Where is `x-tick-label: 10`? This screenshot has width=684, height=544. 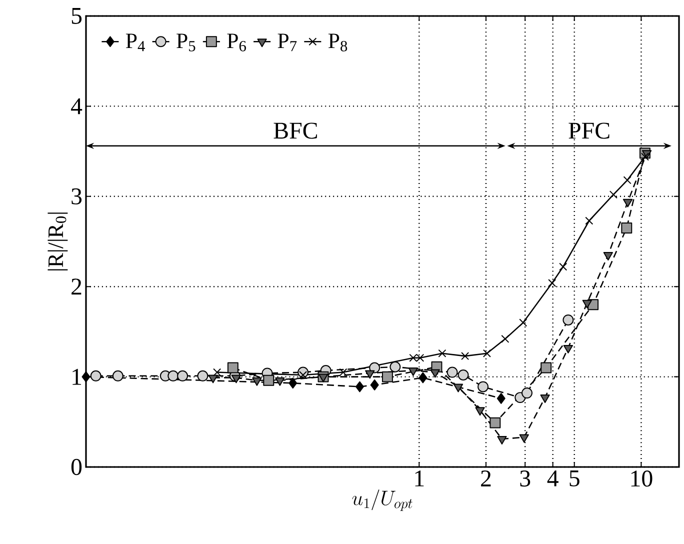
x-tick-label: 10 is located at coordinates (641, 478).